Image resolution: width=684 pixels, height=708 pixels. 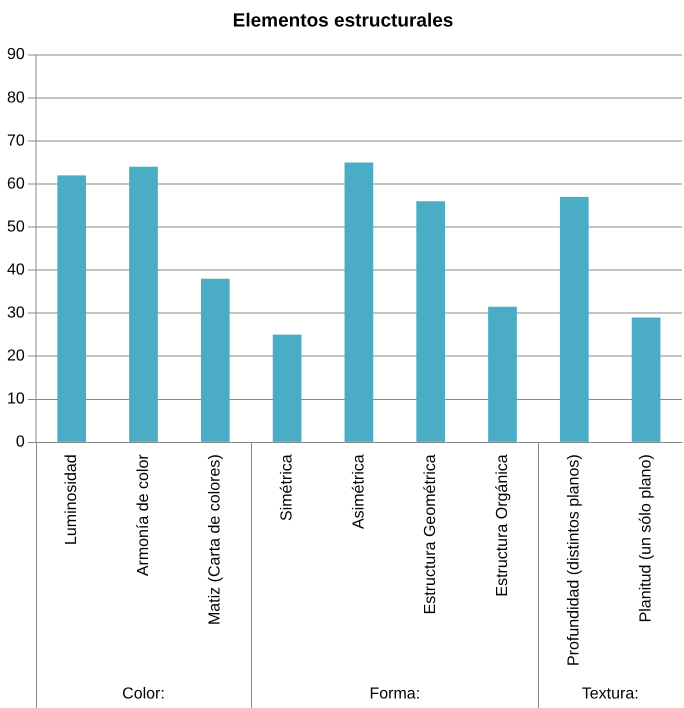 I want to click on chart-title: Elementos estructurales, so click(x=343, y=21).